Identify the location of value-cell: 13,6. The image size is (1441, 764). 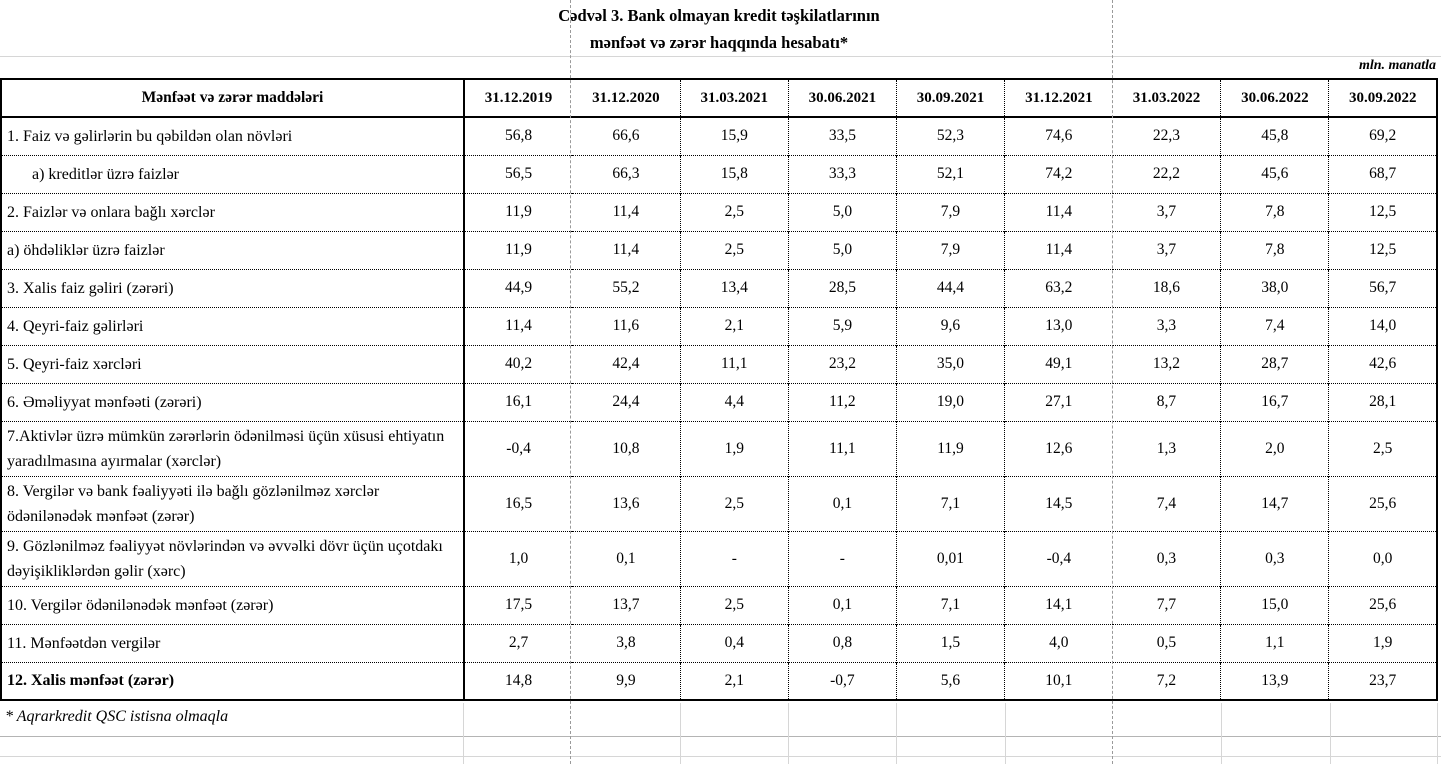
(626, 503).